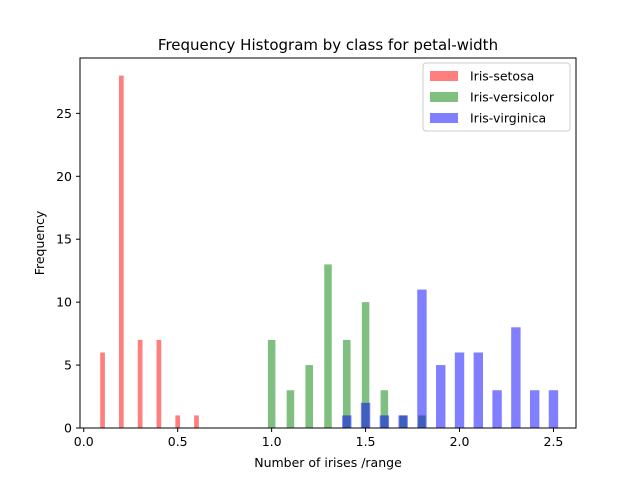 The image size is (640, 480). I want to click on bar-iris-virginica-1.7, so click(403, 421).